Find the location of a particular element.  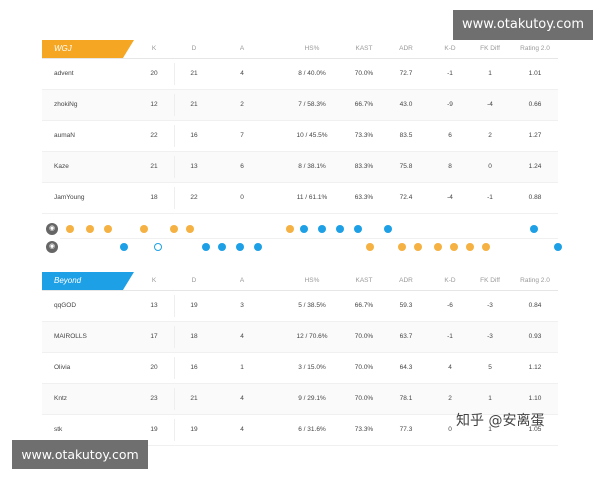

player-row: aumaN 22 16 7 10 / 45.5% 73.3% 83.5 6 2 1.27 is located at coordinates (300, 136).